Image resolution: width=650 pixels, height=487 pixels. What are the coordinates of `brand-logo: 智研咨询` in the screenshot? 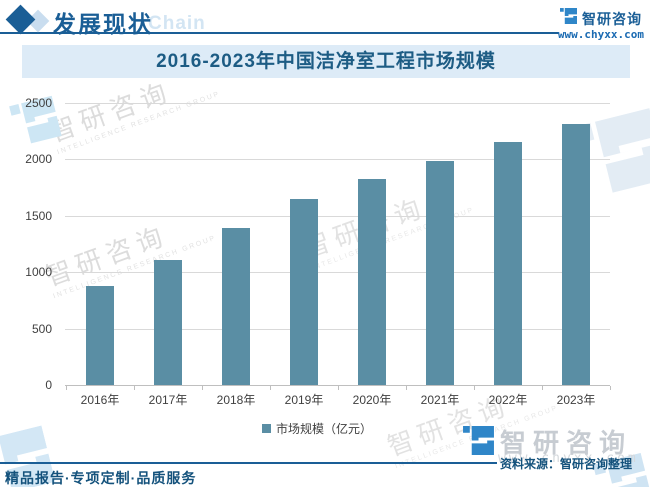 It's located at (601, 18).